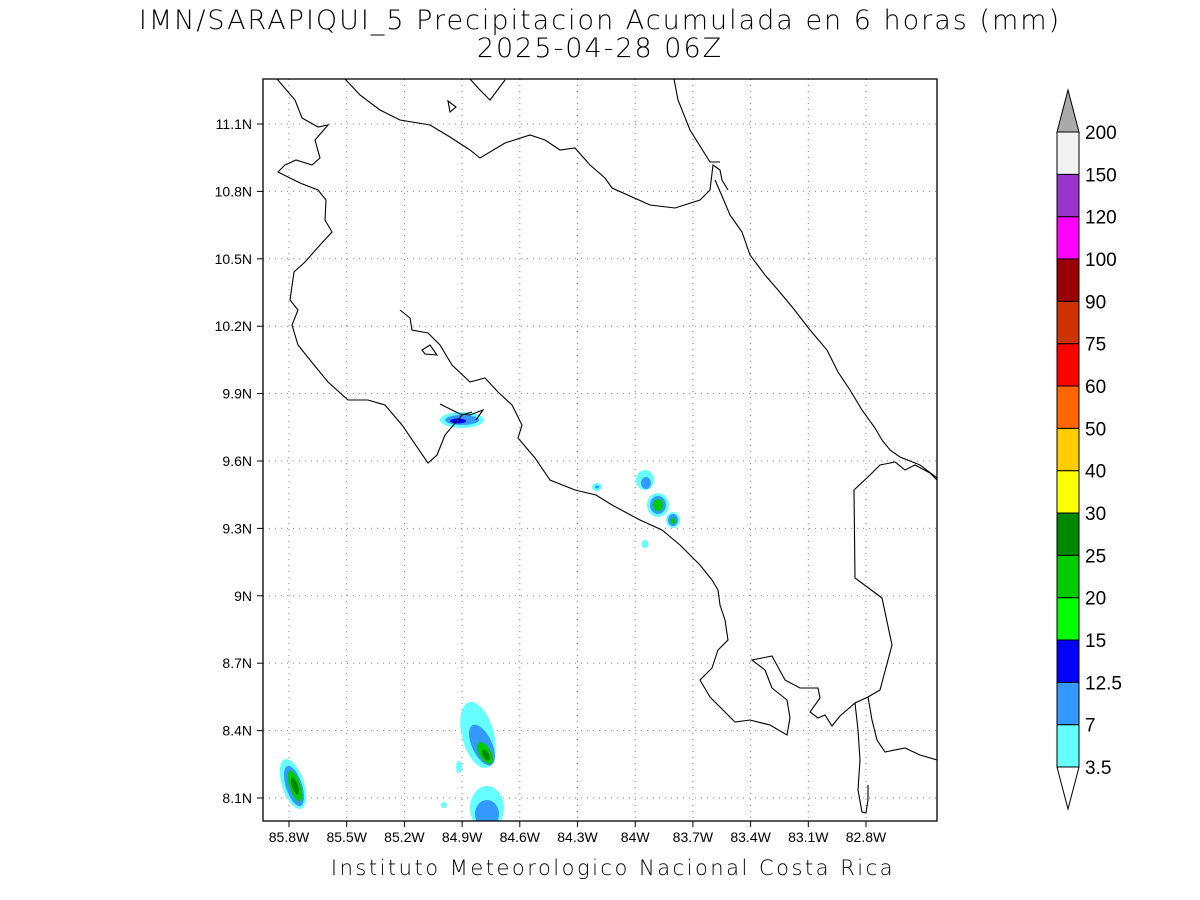 This screenshot has height=900, width=1200. Describe the element at coordinates (1095, 556) in the screenshot. I see `colorbar-label: 25` at that location.